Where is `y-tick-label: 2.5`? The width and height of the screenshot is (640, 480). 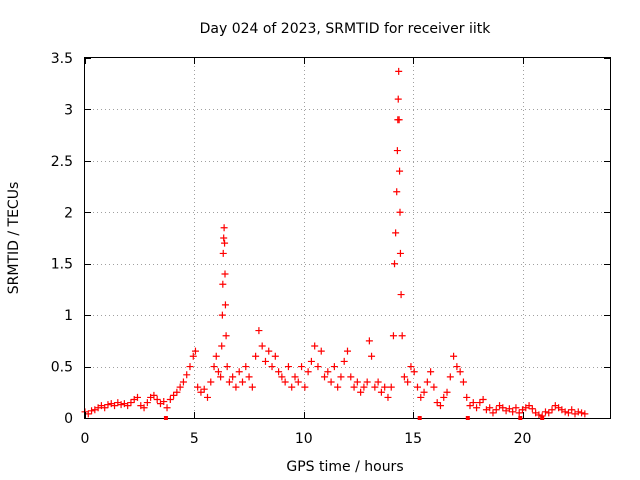
y-tick-label: 2.5 is located at coordinates (62, 162).